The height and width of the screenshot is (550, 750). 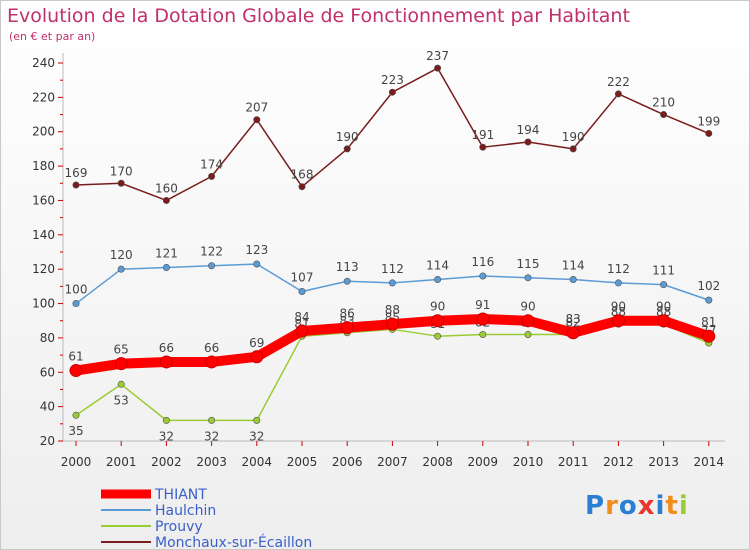 I want to click on data-label-haulchin: 107, so click(x=302, y=278).